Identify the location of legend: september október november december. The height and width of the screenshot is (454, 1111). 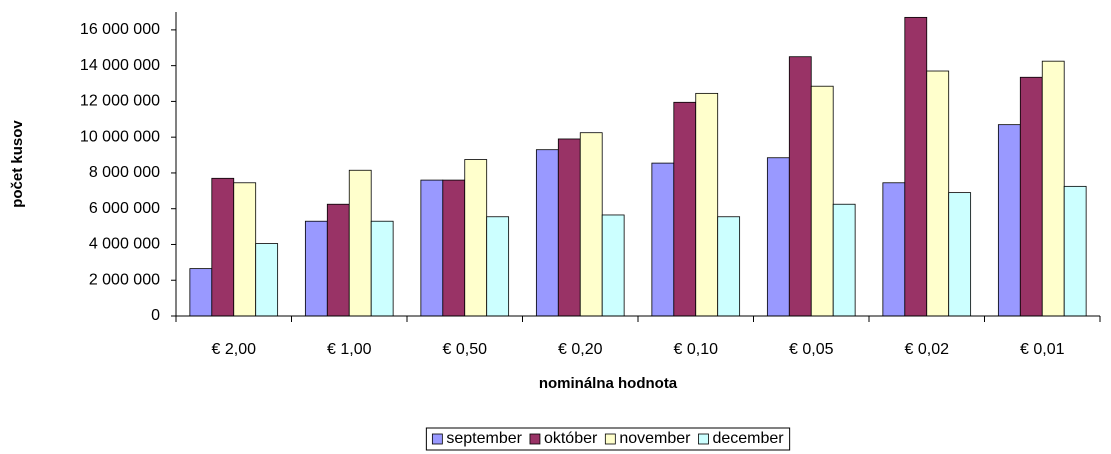
(608, 439).